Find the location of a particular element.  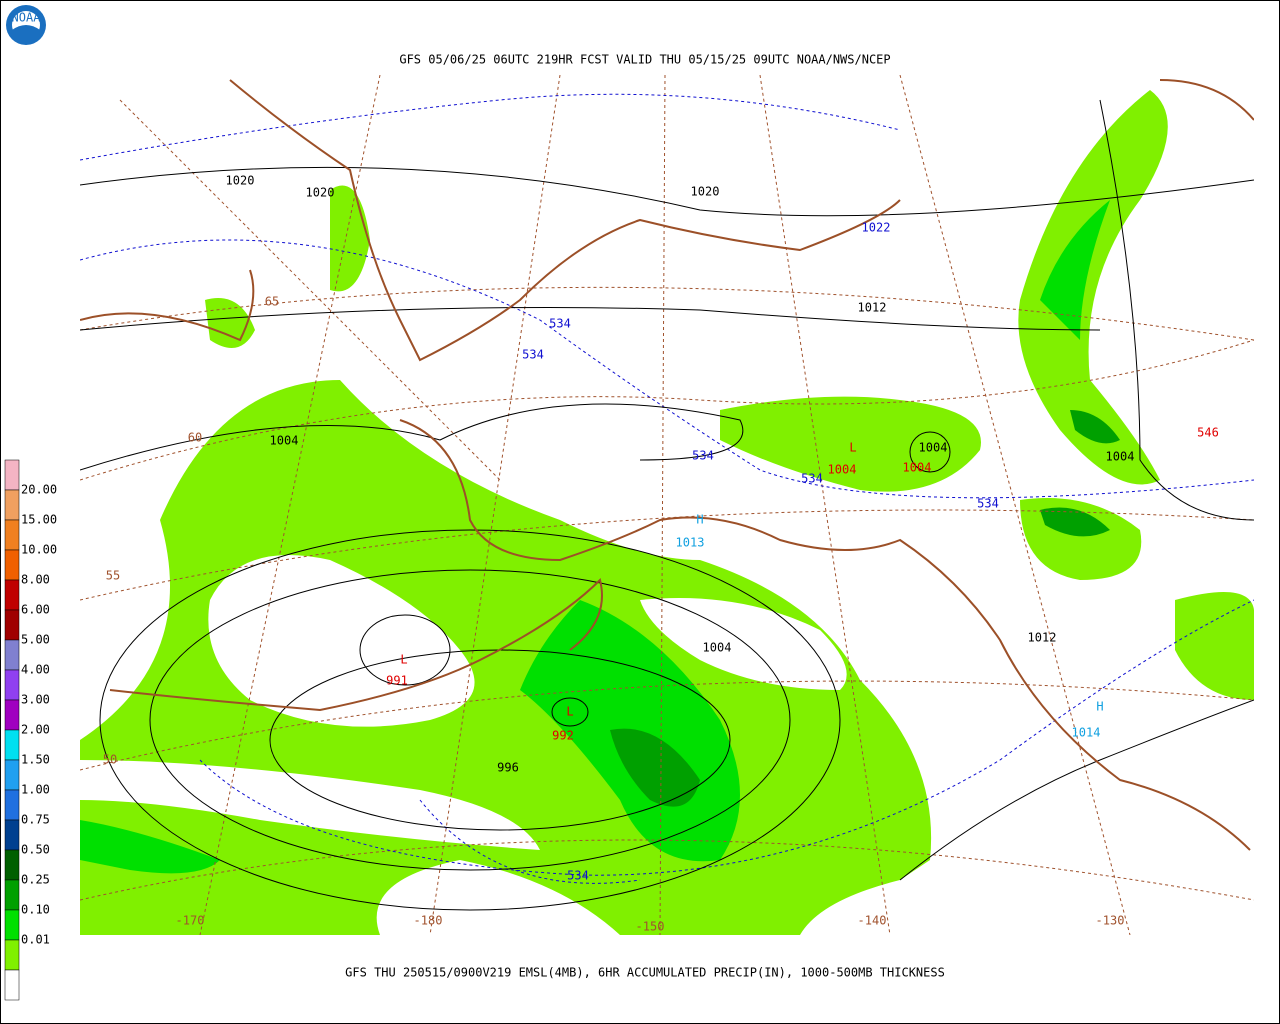

latitude-label: 60 is located at coordinates (195, 438).